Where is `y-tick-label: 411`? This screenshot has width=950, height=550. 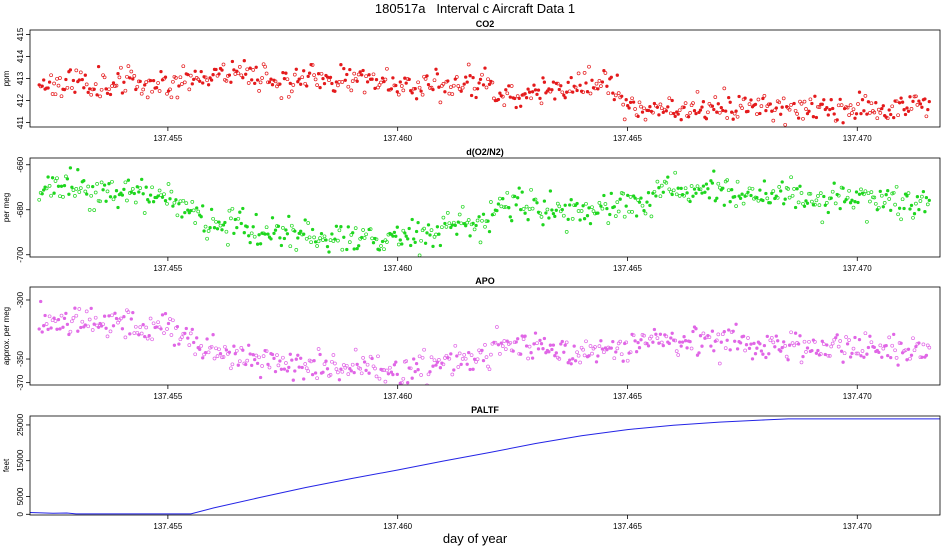 y-tick-label: 411 is located at coordinates (20, 122).